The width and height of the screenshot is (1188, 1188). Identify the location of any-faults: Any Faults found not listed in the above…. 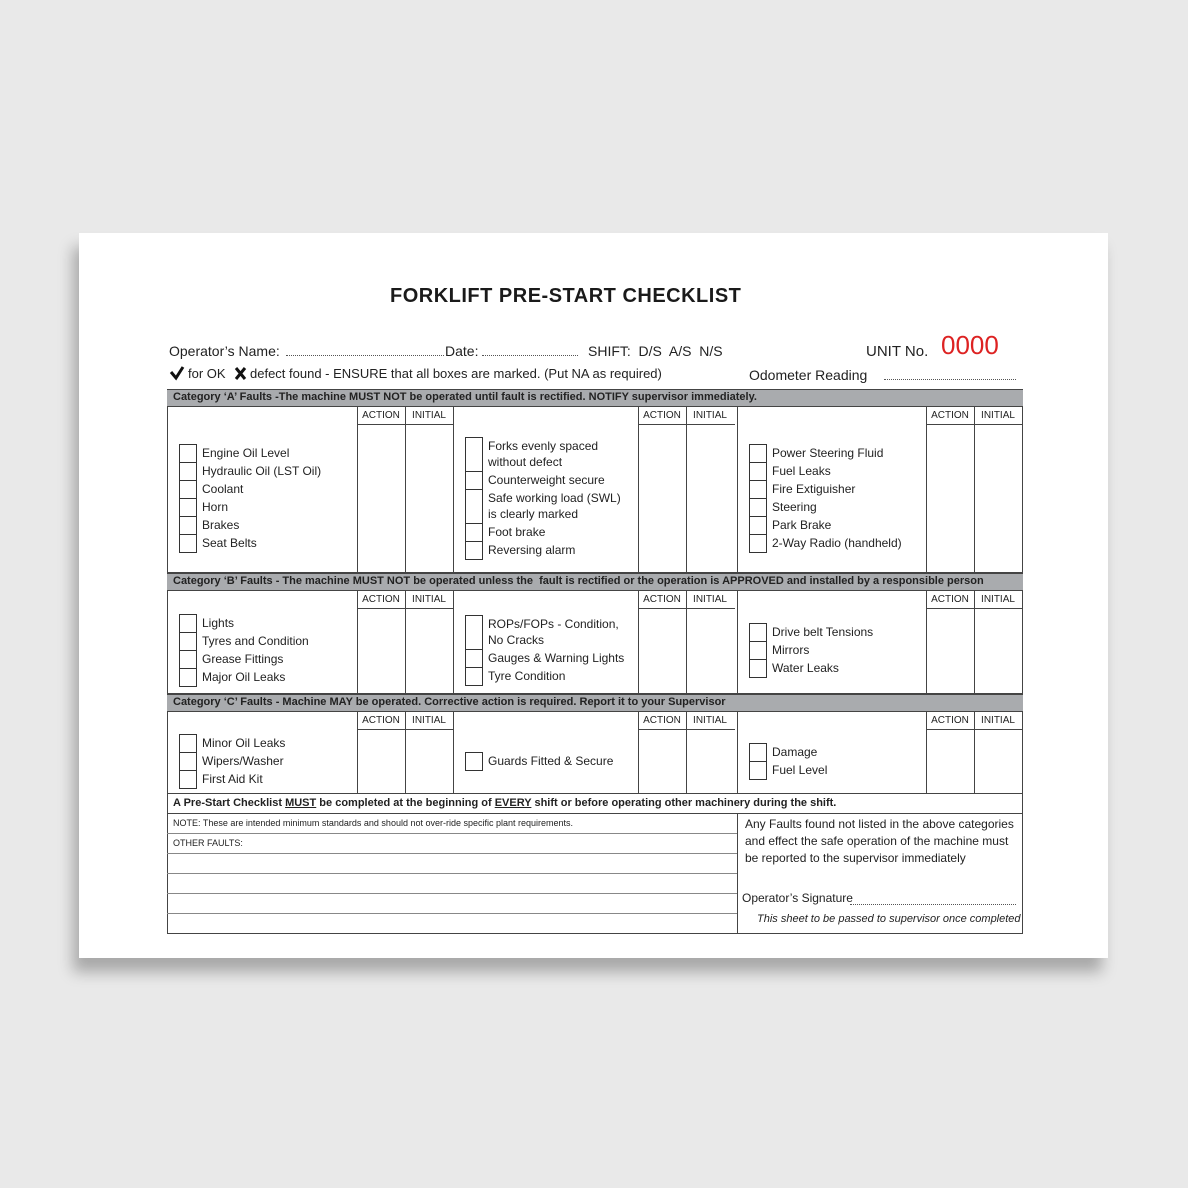
(879, 841).